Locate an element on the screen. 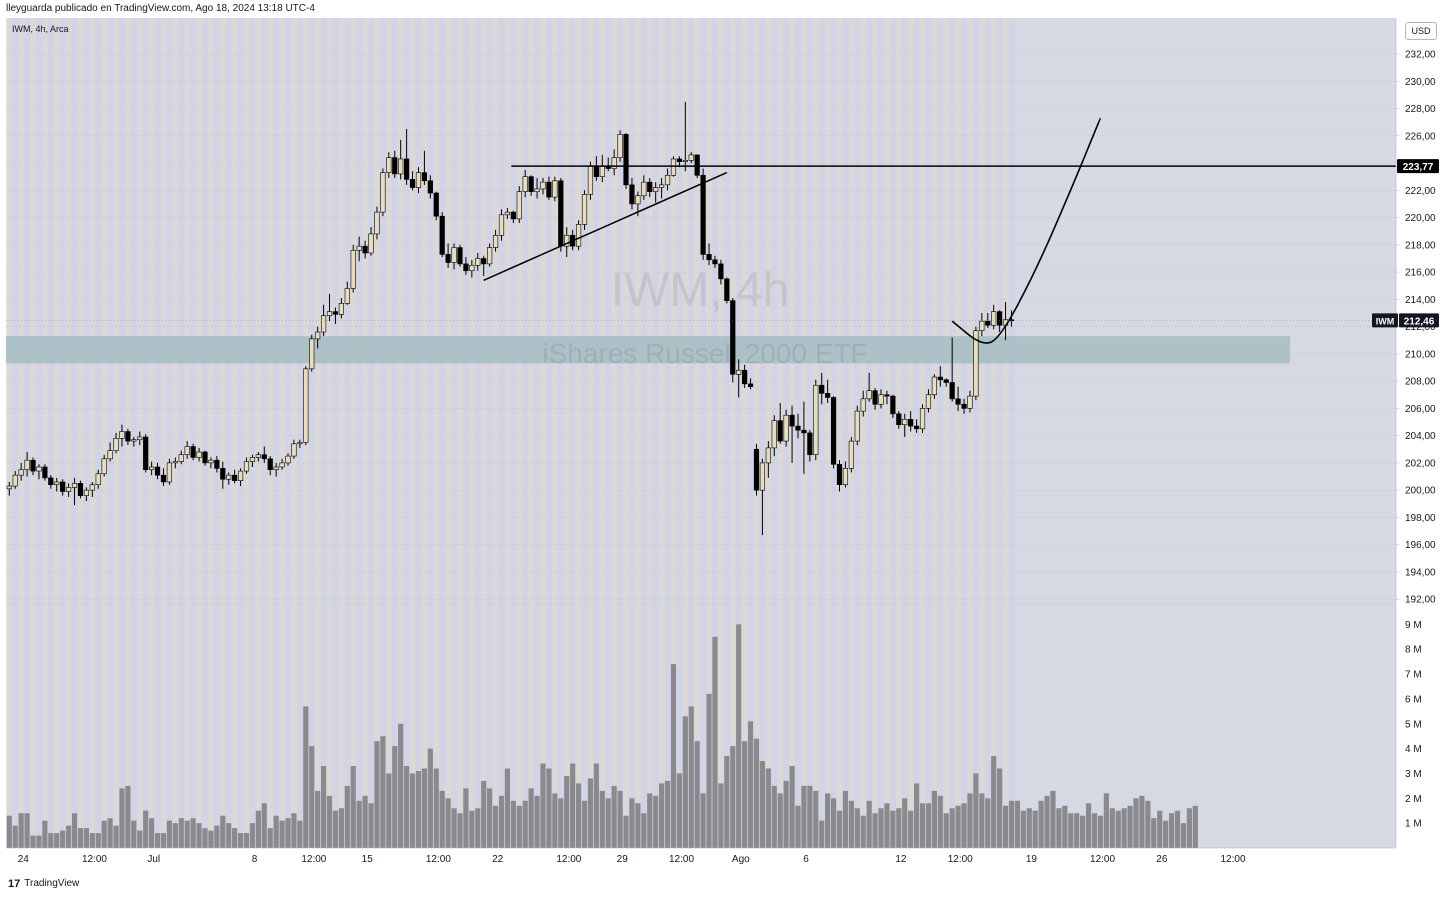 The image size is (1456, 900). tradingview-logo-icon: 17 is located at coordinates (14, 884).